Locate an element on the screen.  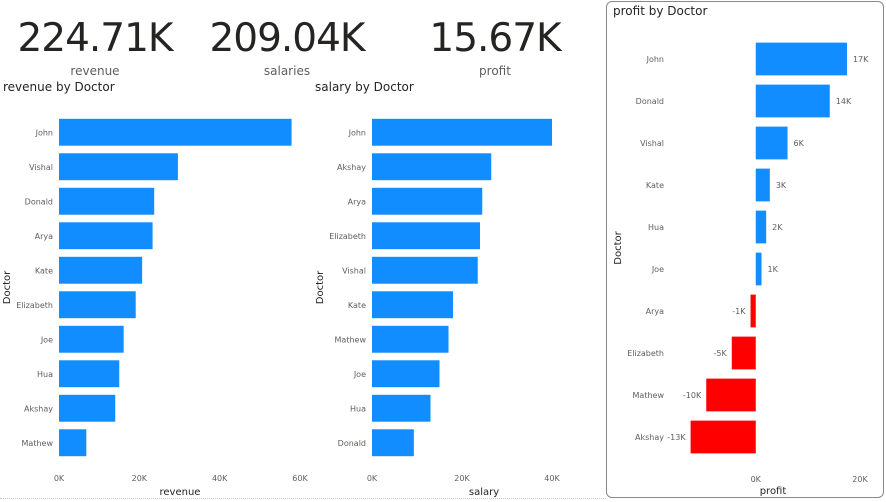
kpi-salaries: 209.04K salaries is located at coordinates (287, 46).